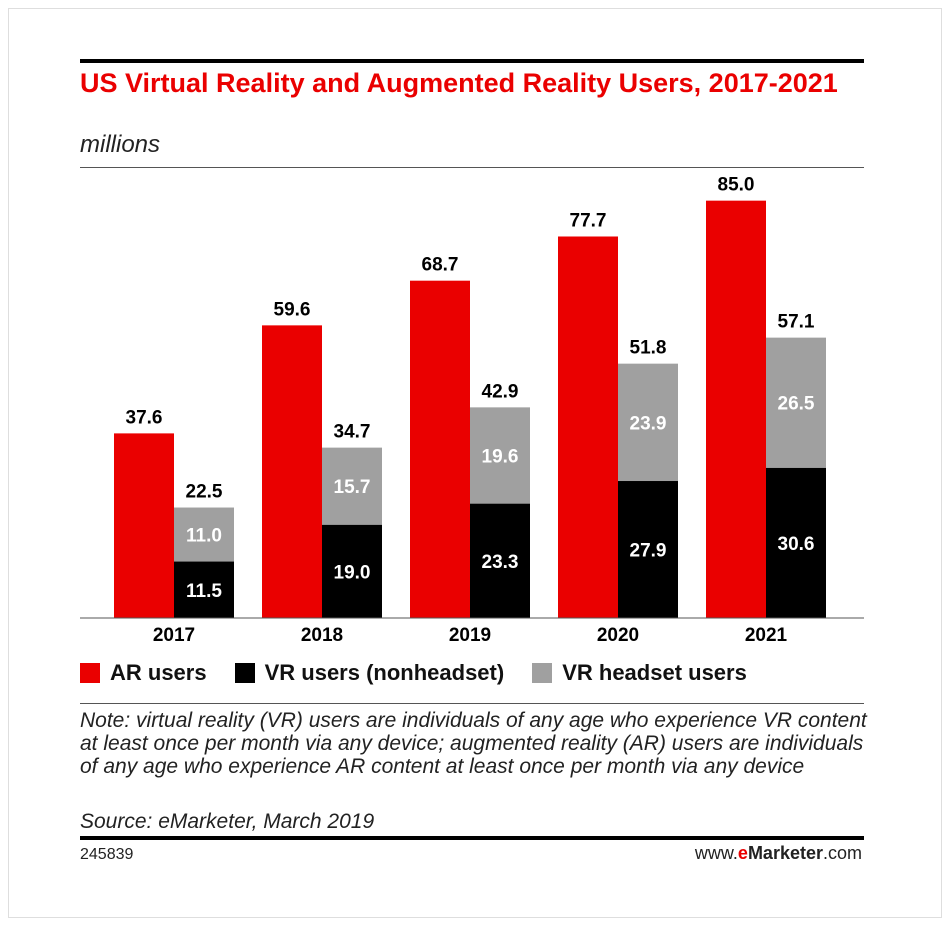 The width and height of the screenshot is (952, 934). What do you see at coordinates (648, 348) in the screenshot?
I see `label-vr-total-2020: 51.8` at bounding box center [648, 348].